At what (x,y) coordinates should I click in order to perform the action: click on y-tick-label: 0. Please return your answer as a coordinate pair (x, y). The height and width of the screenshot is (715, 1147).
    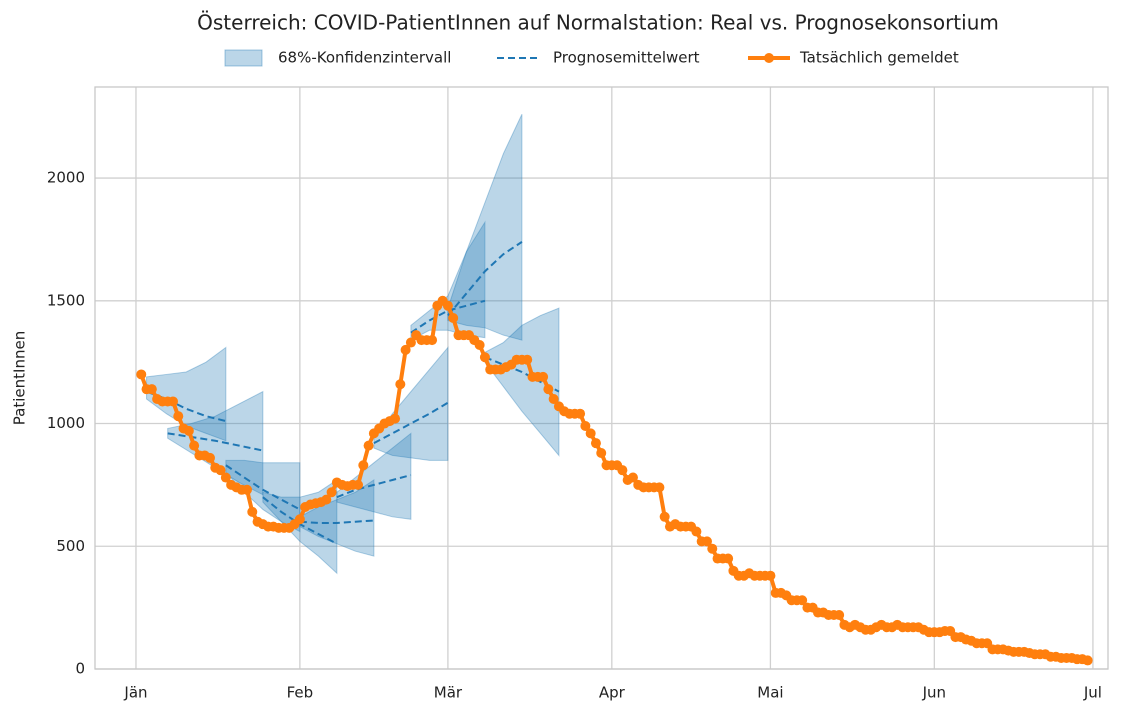
    Looking at the image, I should click on (80, 669).